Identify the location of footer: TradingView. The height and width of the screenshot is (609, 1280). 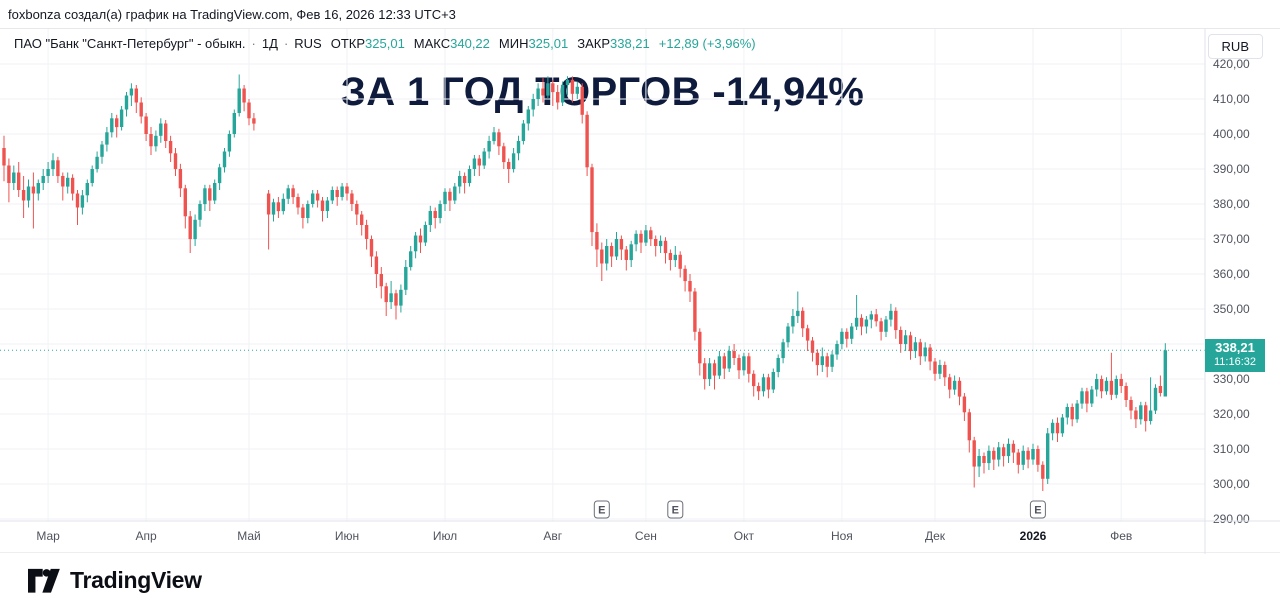
(640, 580).